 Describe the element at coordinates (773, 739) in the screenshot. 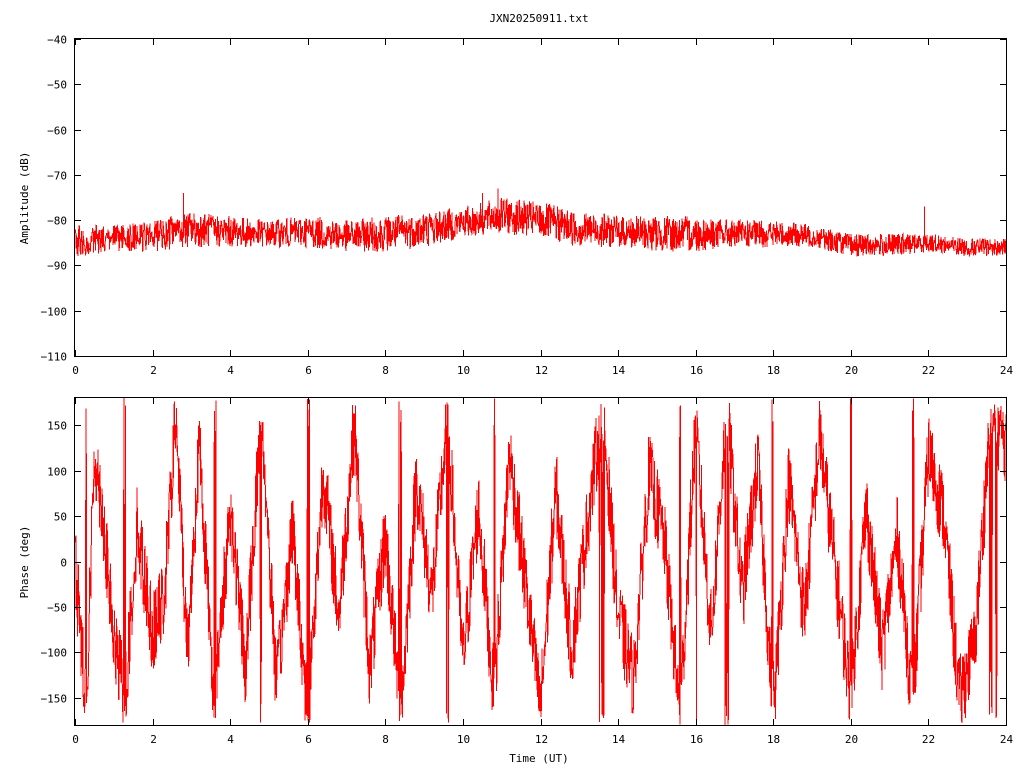

I see `phase-x-tick-label: 18` at that location.